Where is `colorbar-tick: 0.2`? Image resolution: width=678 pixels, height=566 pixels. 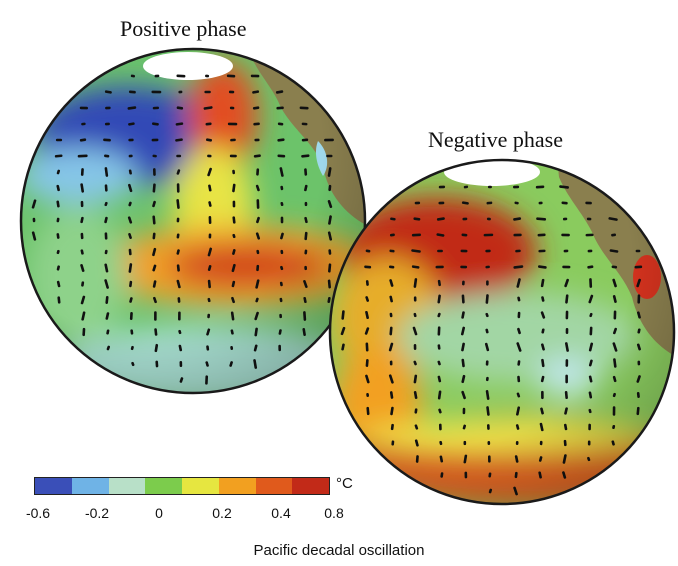
colorbar-tick: 0.2 is located at coordinates (222, 513).